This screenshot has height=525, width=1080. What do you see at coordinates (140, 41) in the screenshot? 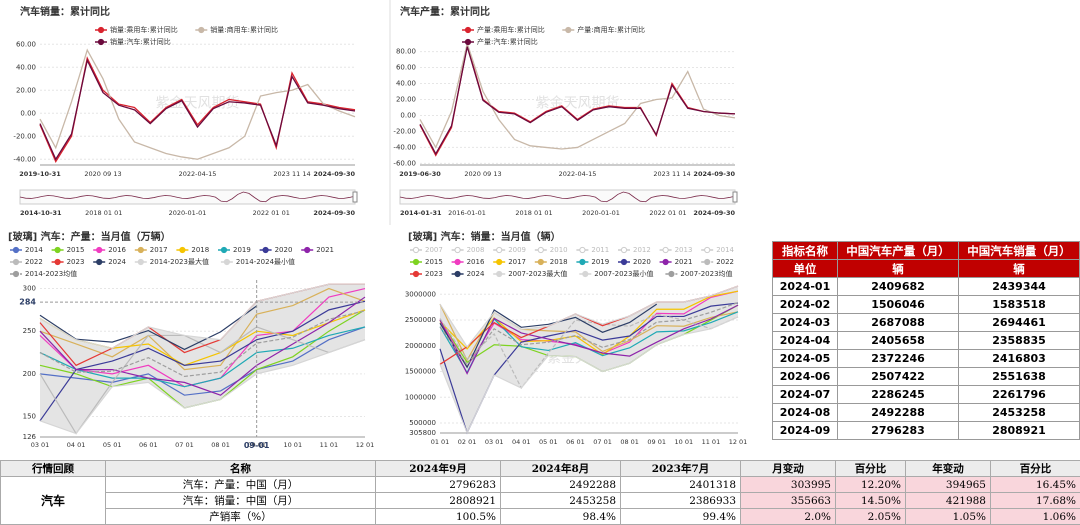
I see `legend-label: 销量:汽车:累计同比` at bounding box center [140, 41].